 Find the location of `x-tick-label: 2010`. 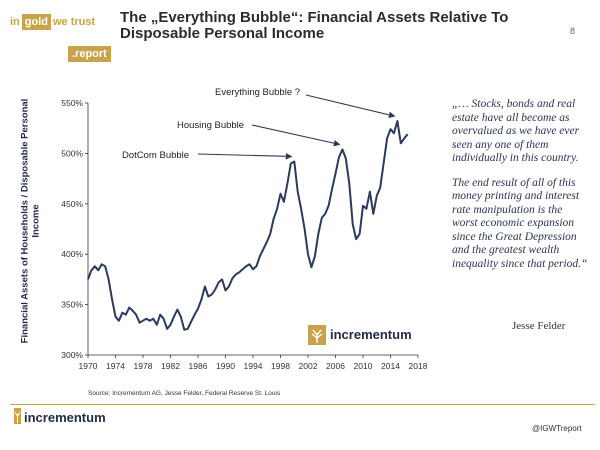

x-tick-label: 2010 is located at coordinates (363, 366).